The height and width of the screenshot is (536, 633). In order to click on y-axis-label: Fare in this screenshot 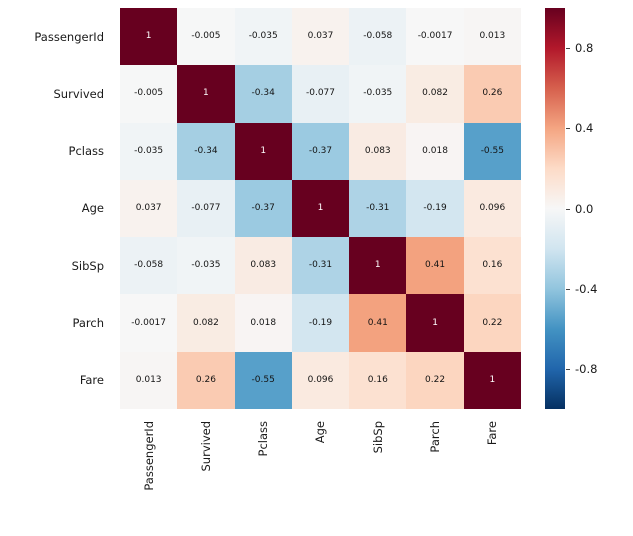, I will do `click(91, 380)`.